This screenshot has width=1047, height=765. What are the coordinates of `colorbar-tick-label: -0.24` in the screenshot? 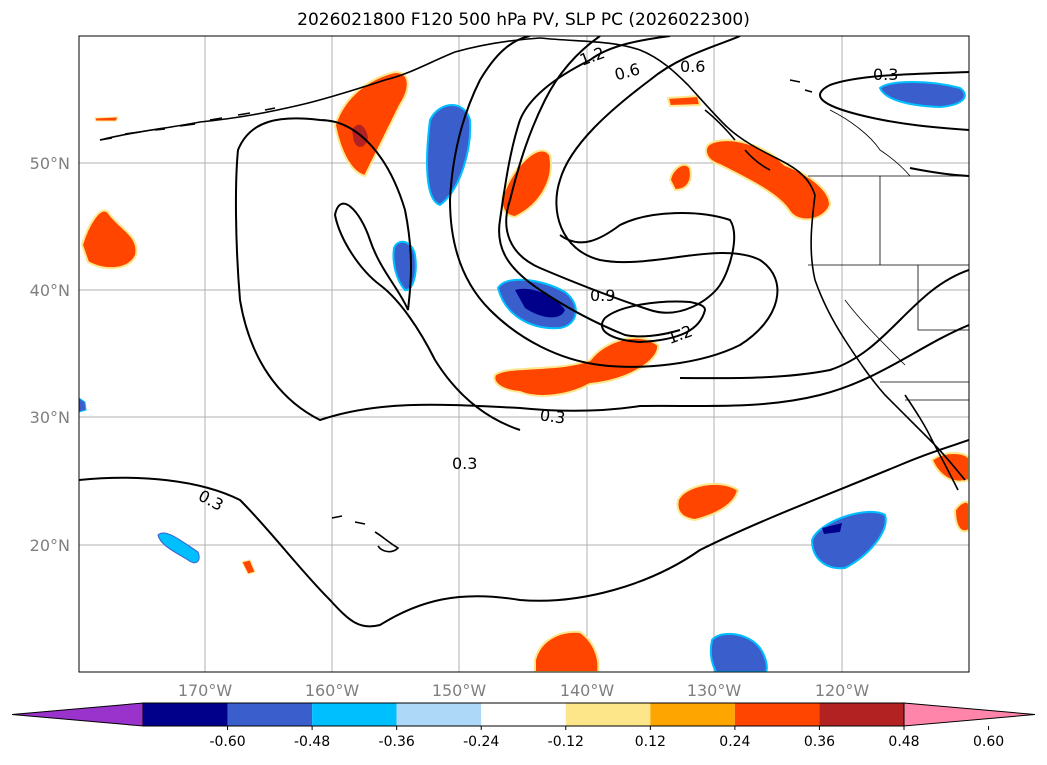 It's located at (481, 742).